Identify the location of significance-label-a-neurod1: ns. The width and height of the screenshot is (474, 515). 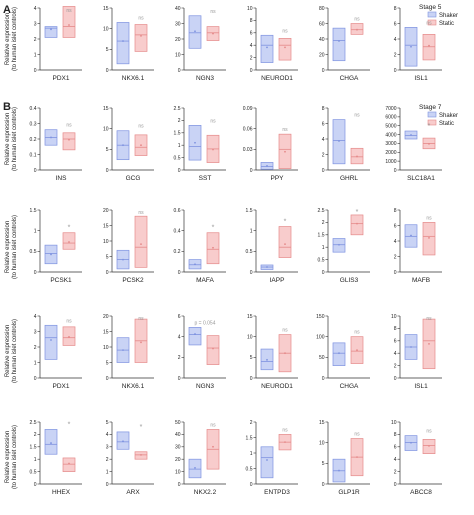
(285, 31).